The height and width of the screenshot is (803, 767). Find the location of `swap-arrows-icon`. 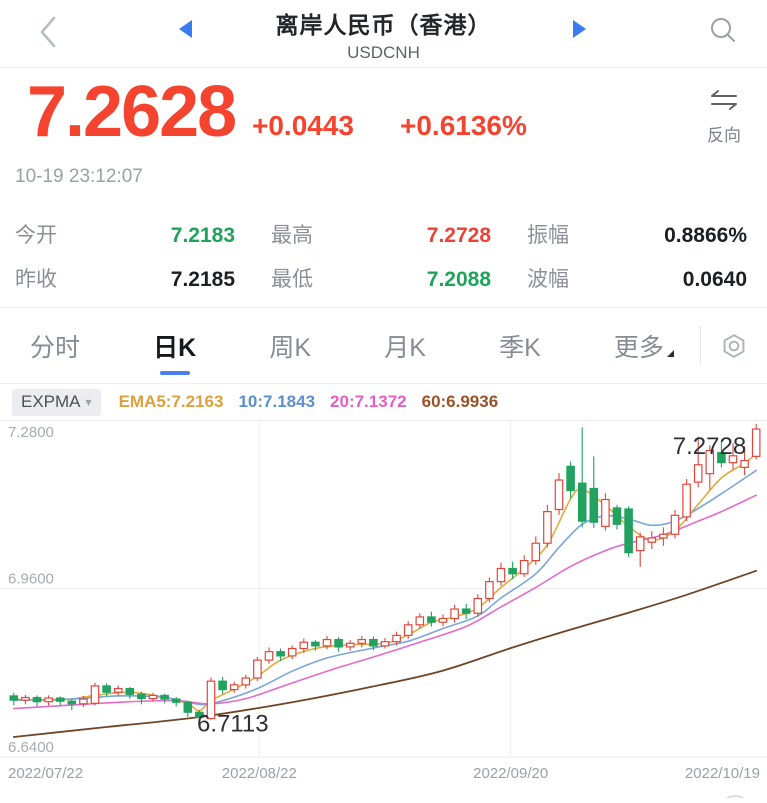

swap-arrows-icon is located at coordinates (724, 100).